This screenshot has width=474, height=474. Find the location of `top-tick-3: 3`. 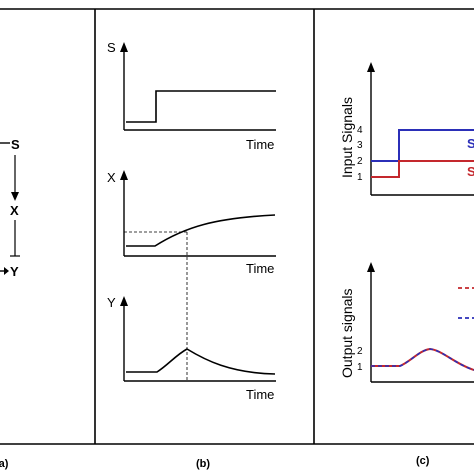

top-tick-3: 3 is located at coordinates (360, 145).